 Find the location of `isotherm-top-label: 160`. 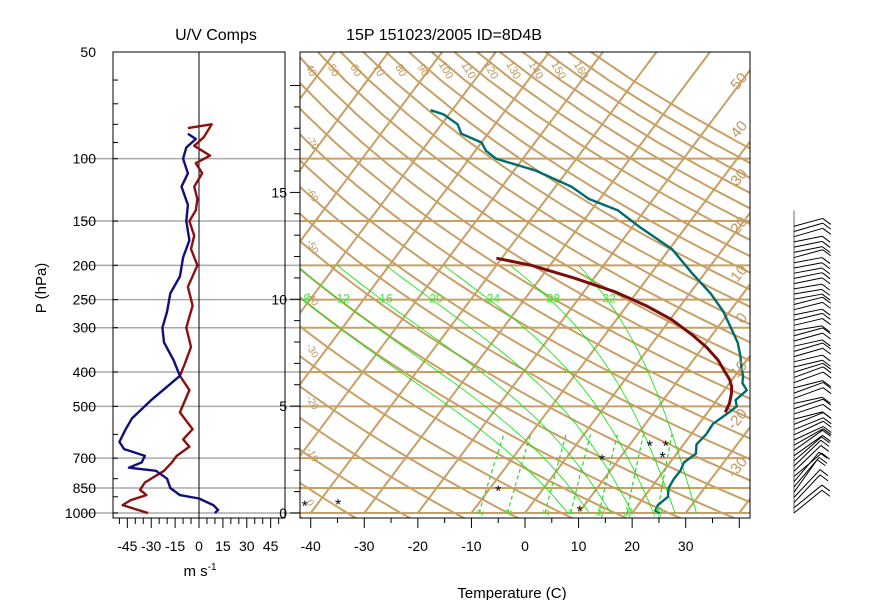

isotherm-top-label: 160 is located at coordinates (581, 71).